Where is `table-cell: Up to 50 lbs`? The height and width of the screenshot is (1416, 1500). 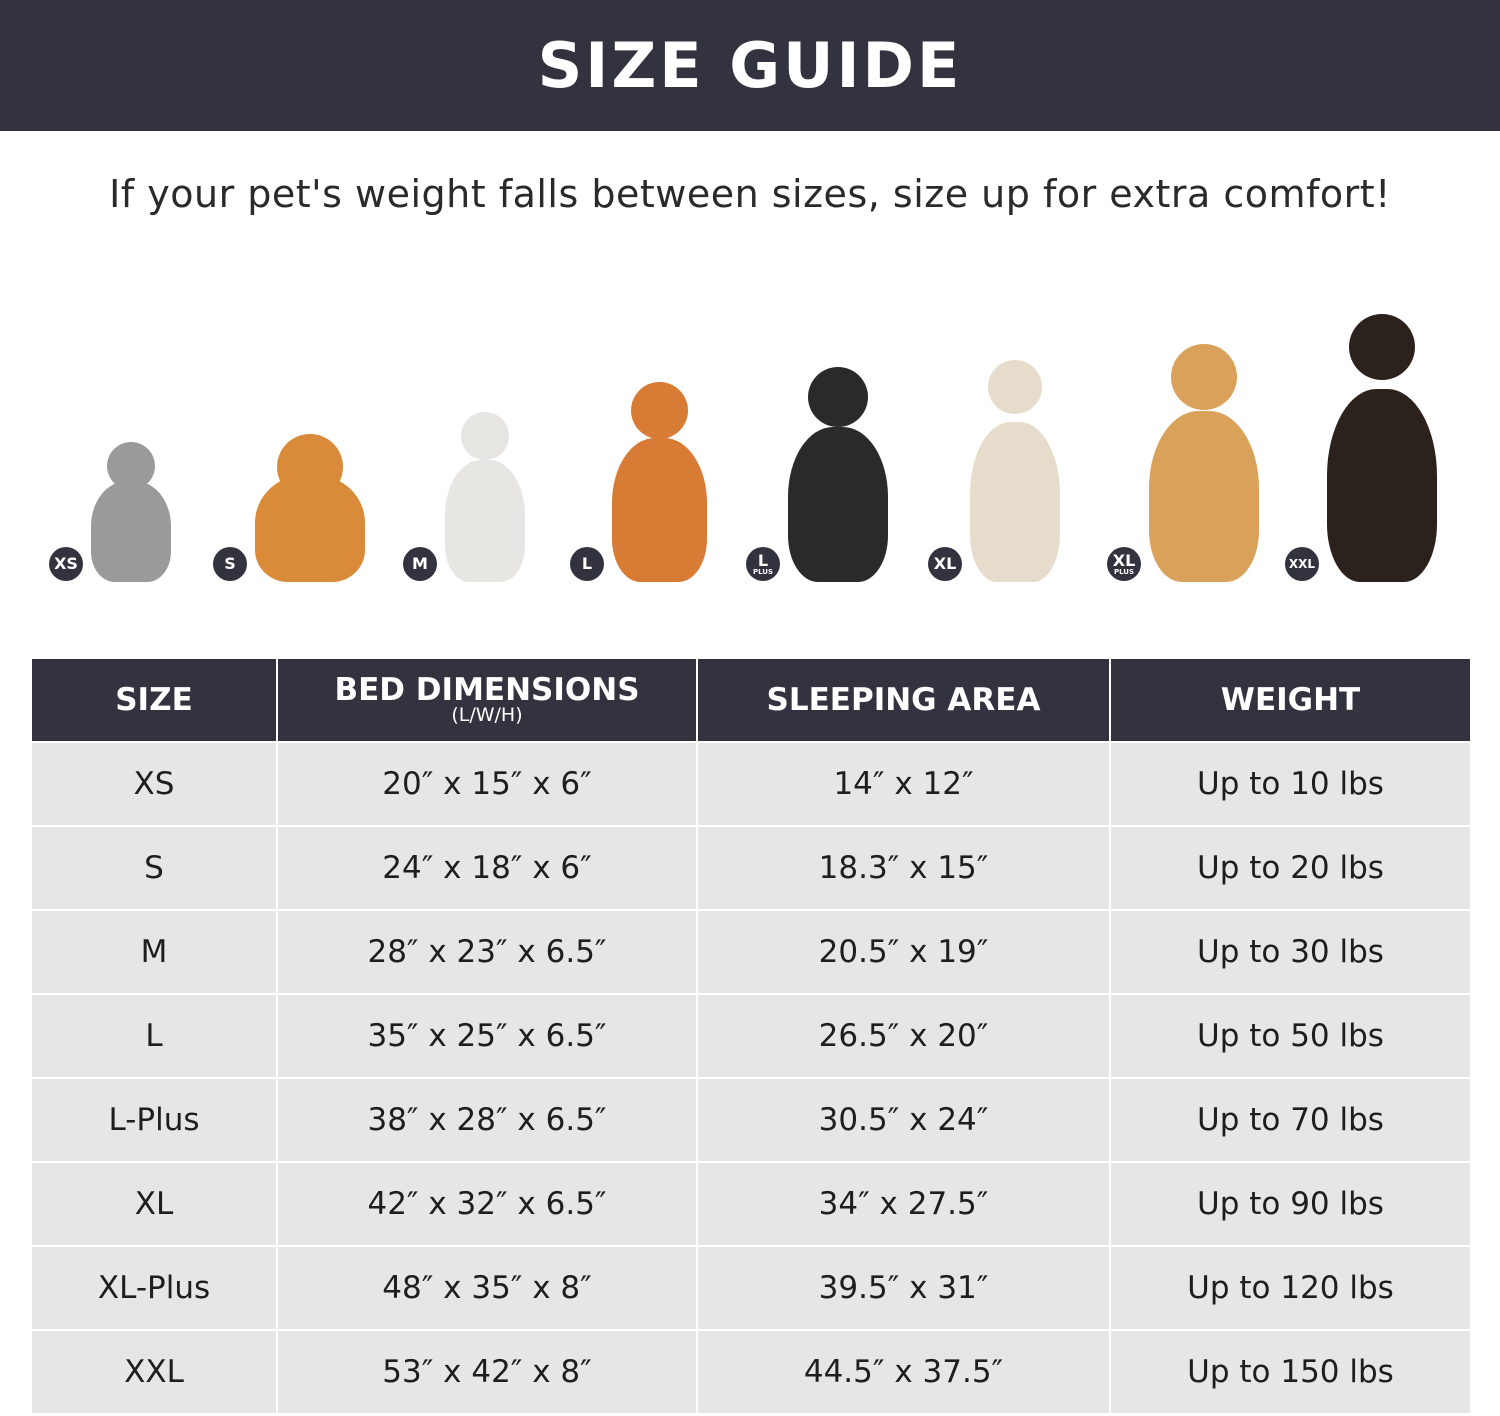 table-cell: Up to 50 lbs is located at coordinates (1290, 1036).